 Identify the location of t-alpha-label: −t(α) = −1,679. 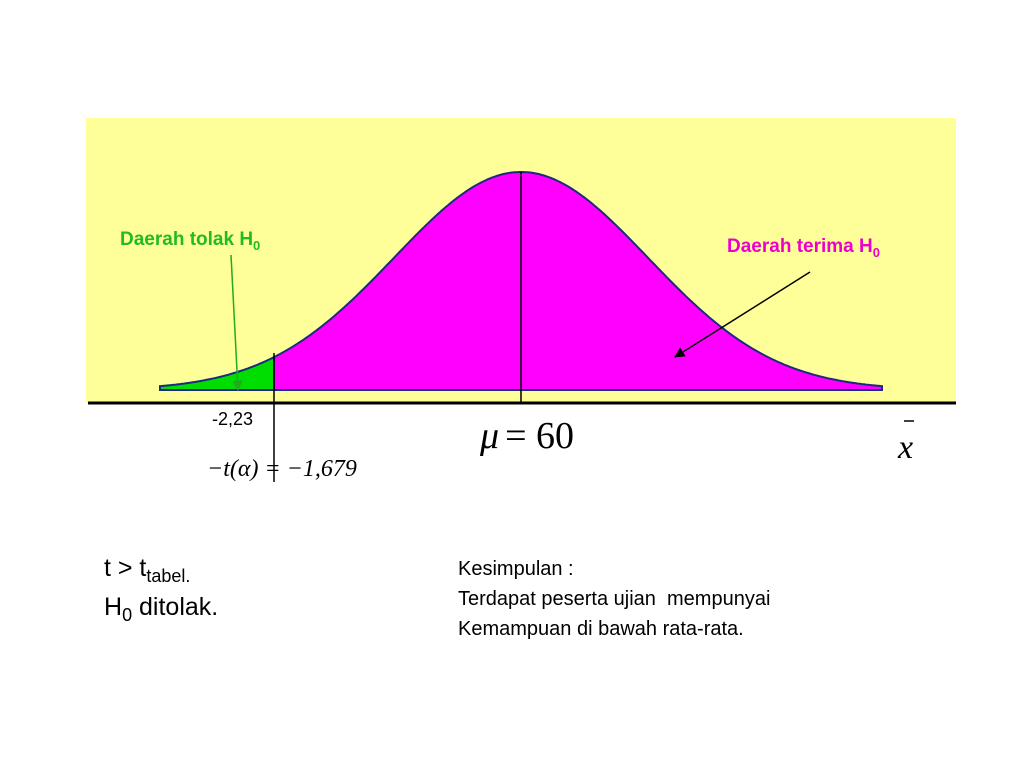
(282, 469).